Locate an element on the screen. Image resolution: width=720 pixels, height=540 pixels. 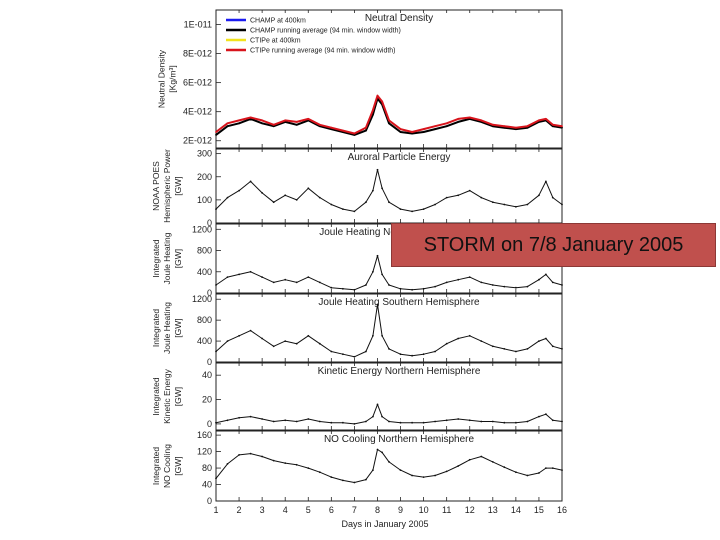
panel-title: Auroral Particle Energy is located at coordinates (399, 157).